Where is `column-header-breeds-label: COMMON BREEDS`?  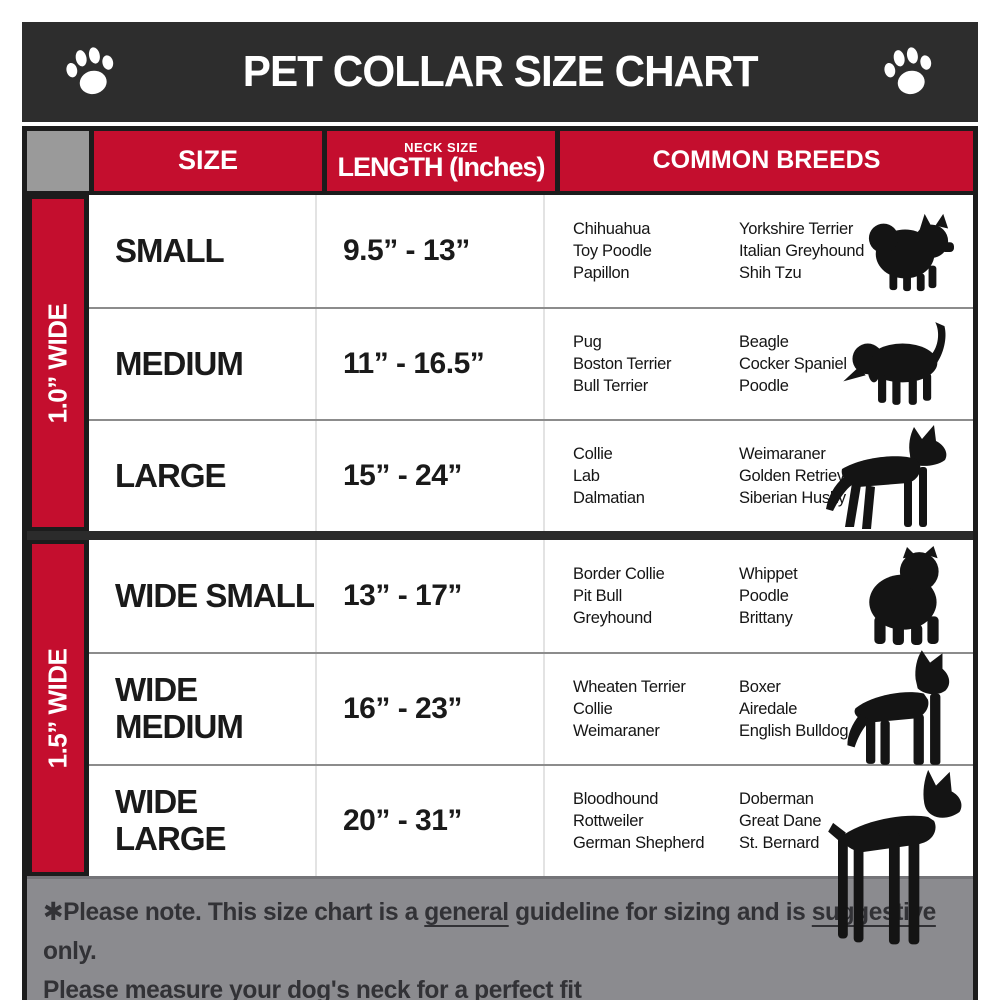 column-header-breeds-label: COMMON BREEDS is located at coordinates (766, 160).